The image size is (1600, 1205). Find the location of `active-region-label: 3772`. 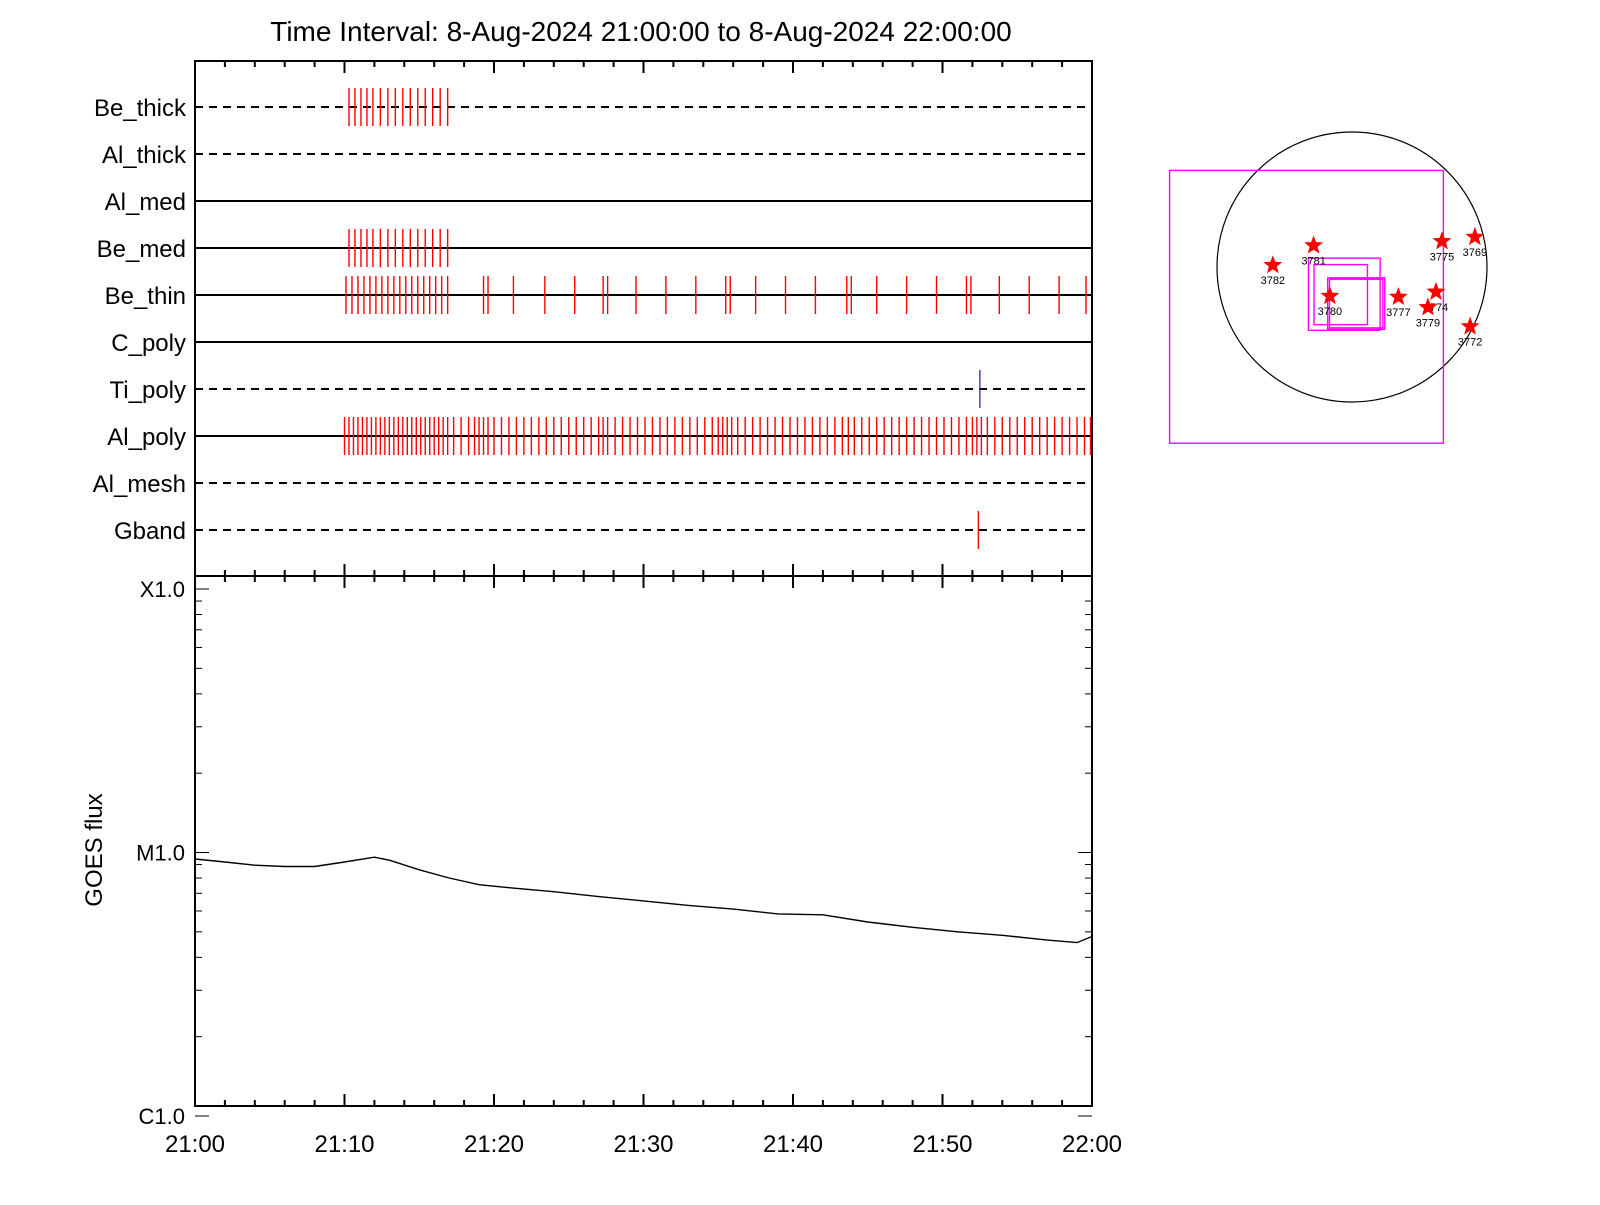

active-region-label: 3772 is located at coordinates (1470, 342).